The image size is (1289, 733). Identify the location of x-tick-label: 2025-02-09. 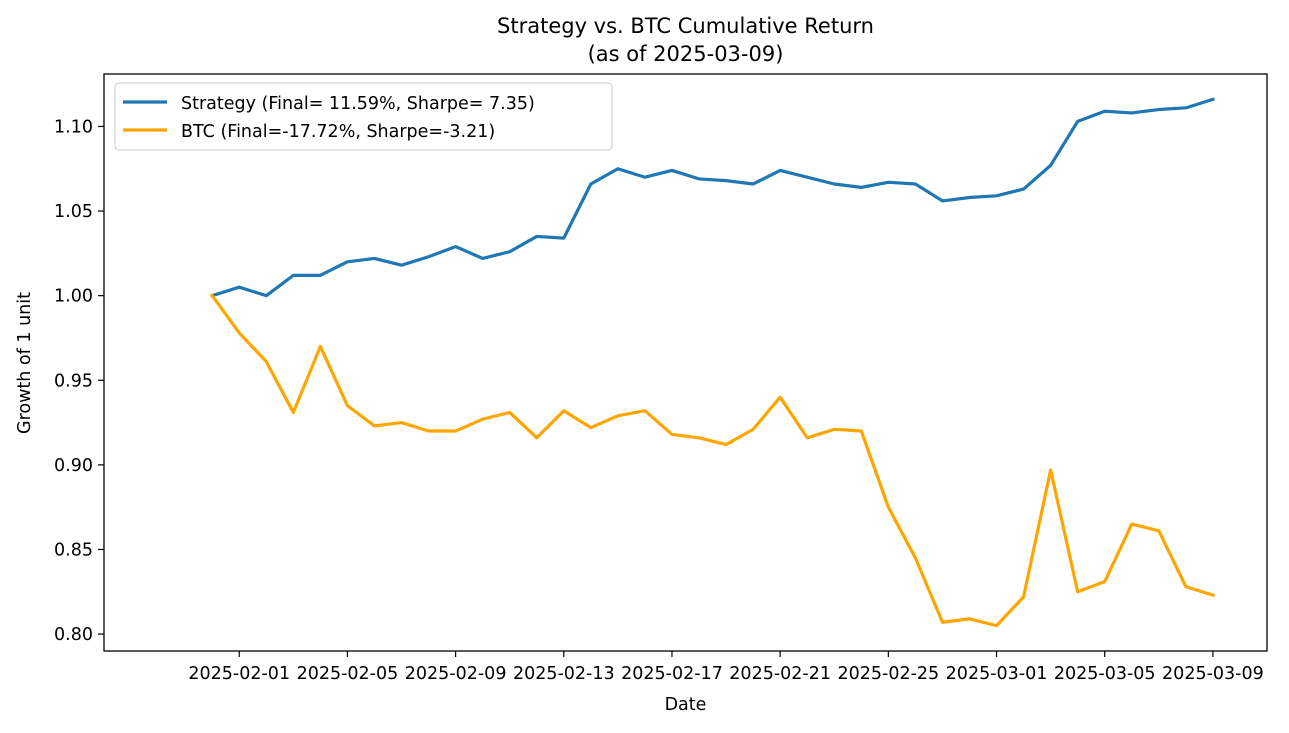
(456, 674).